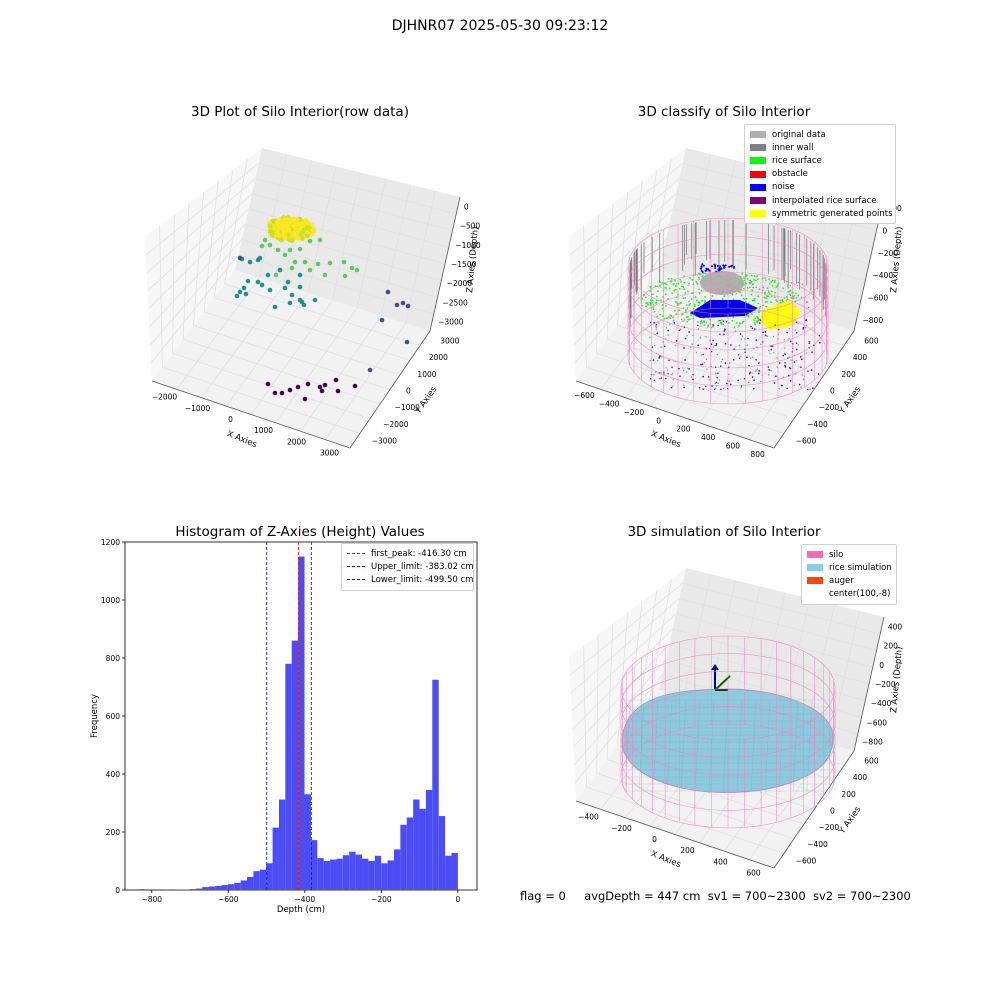 The image size is (1000, 1000). Describe the element at coordinates (390, 389) in the screenshot. I see `panel1-y-axis-line` at that location.